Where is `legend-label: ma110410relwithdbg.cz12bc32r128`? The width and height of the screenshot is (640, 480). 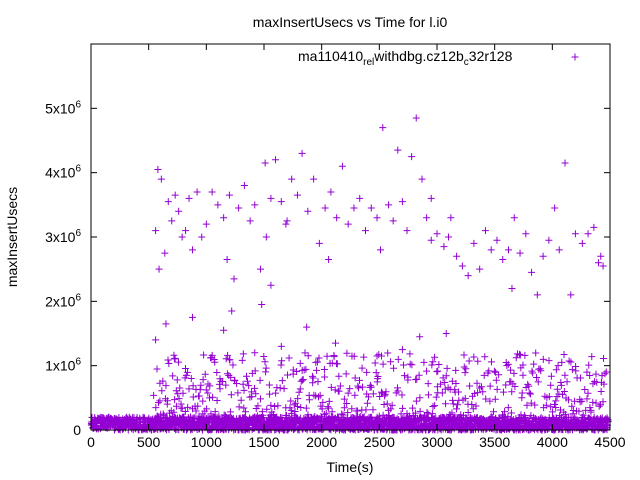 legend-label: ma110410relwithdbg.cz12bc32r128 is located at coordinates (405, 58).